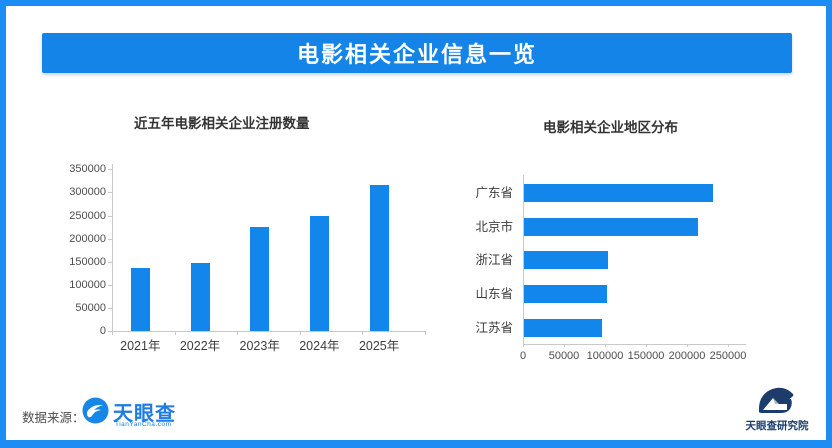 This screenshot has height=448, width=832. What do you see at coordinates (144, 414) in the screenshot?
I see `tianyancha-wordmark: 天眼查` at bounding box center [144, 414].